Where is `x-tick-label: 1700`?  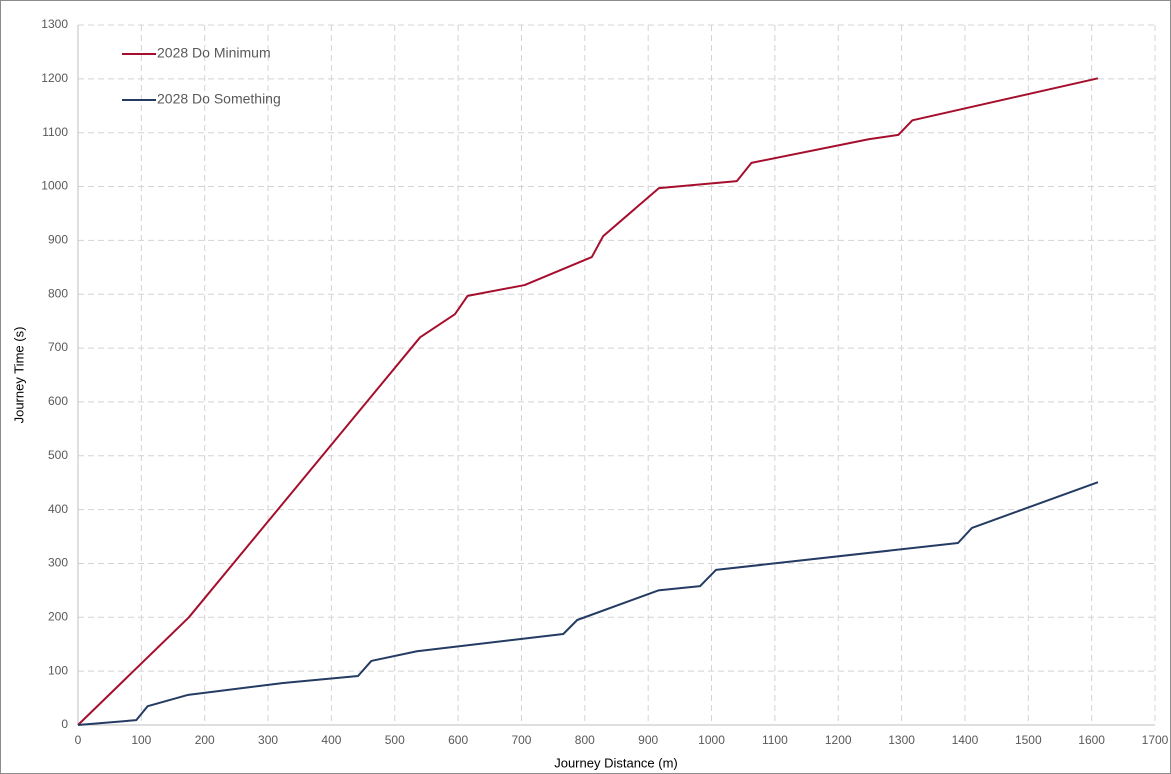 x-tick-label: 1700 is located at coordinates (1155, 740).